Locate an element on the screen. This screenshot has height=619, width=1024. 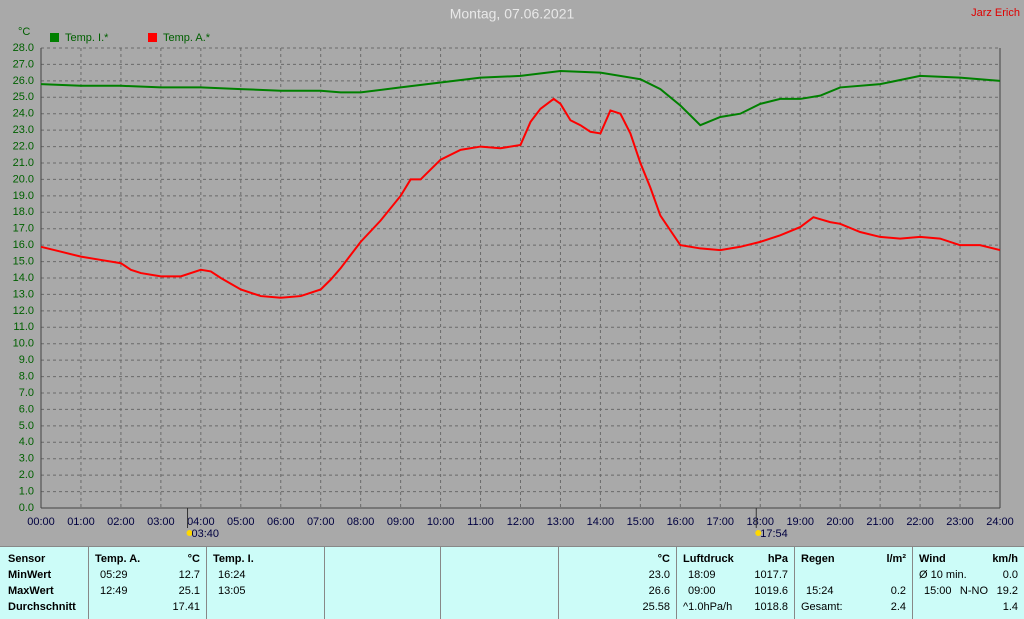
y-tick-label: 25.0 is located at coordinates (23, 97).